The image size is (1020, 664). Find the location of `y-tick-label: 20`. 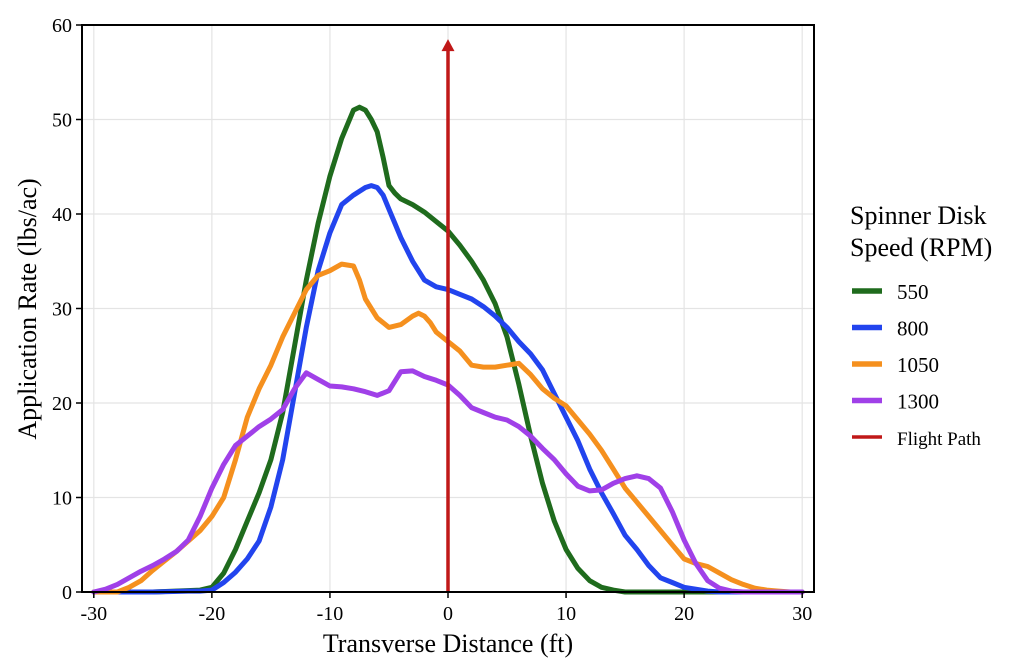

y-tick-label: 20 is located at coordinates (62, 404).